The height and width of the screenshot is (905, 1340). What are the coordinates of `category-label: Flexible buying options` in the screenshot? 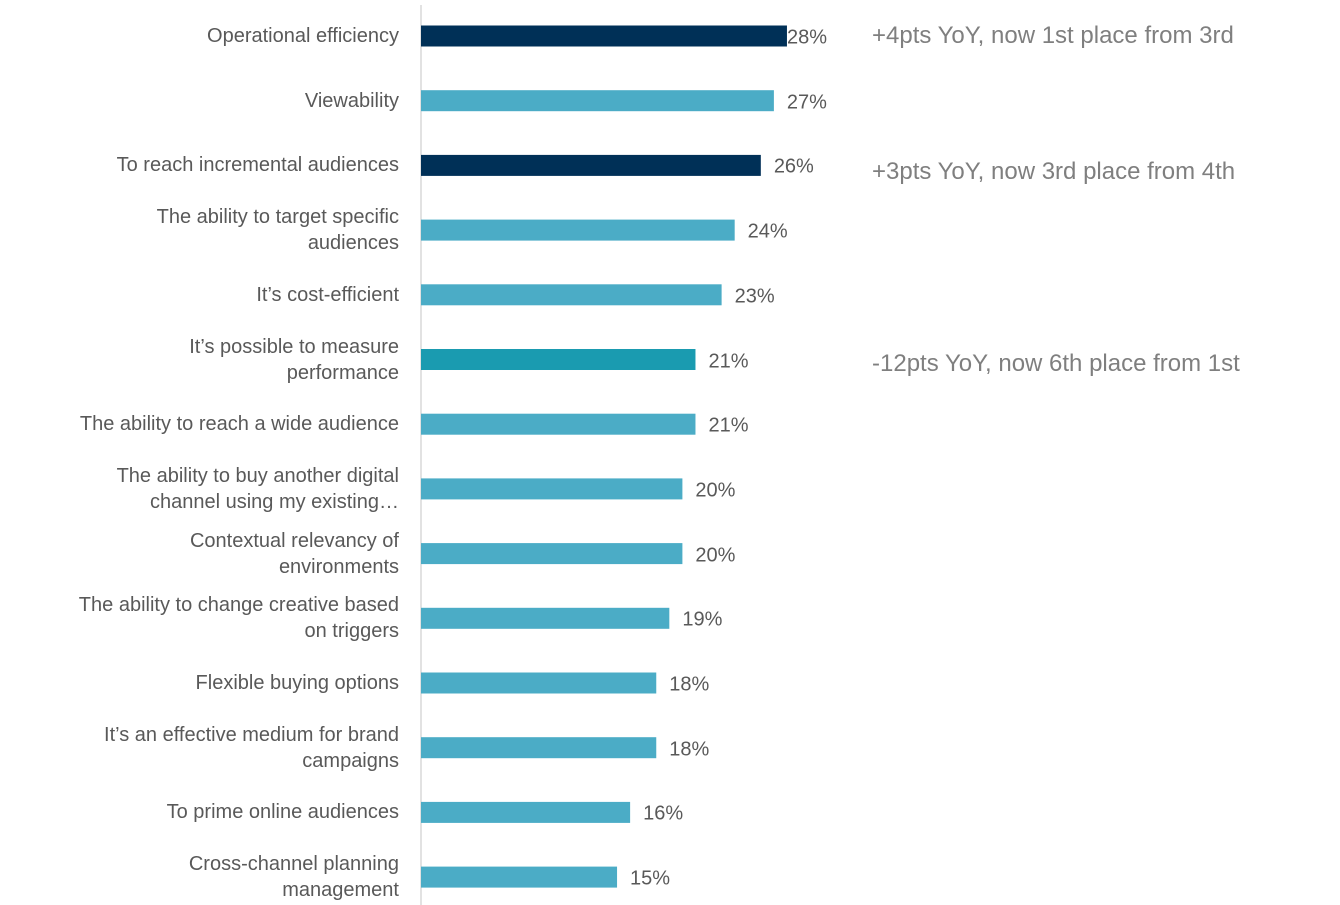 It's located at (297, 683).